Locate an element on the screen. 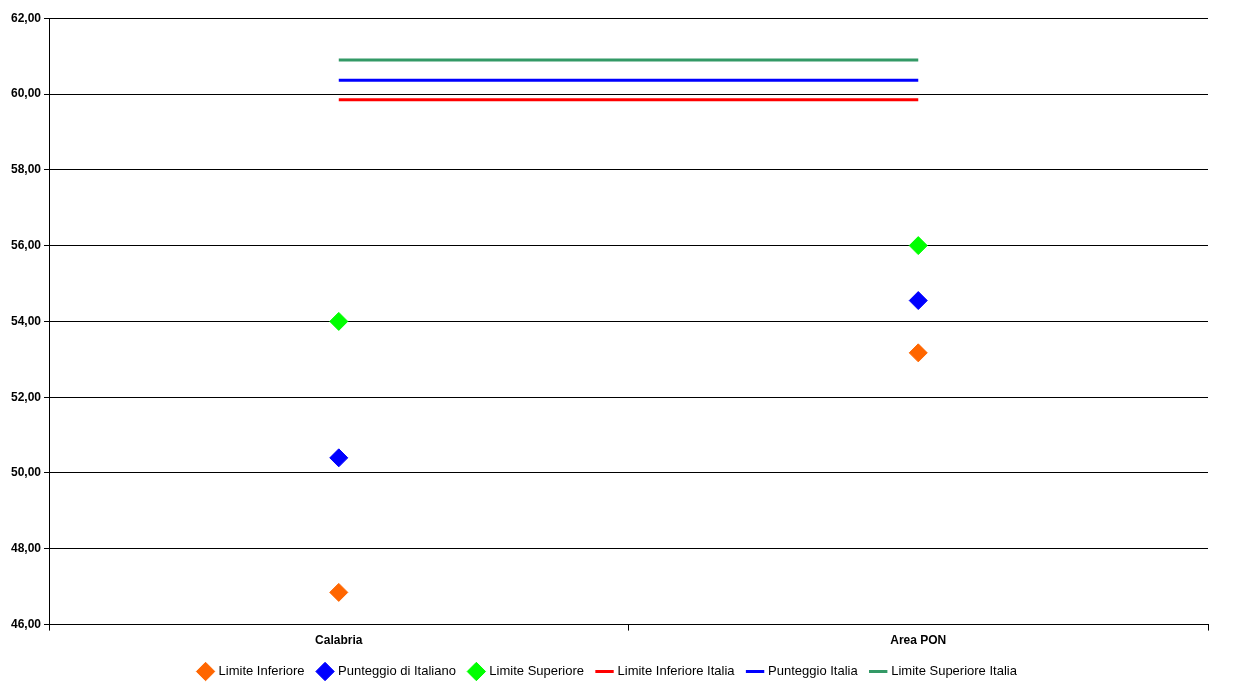  legend-label: Limite Inferiore is located at coordinates (261, 671).